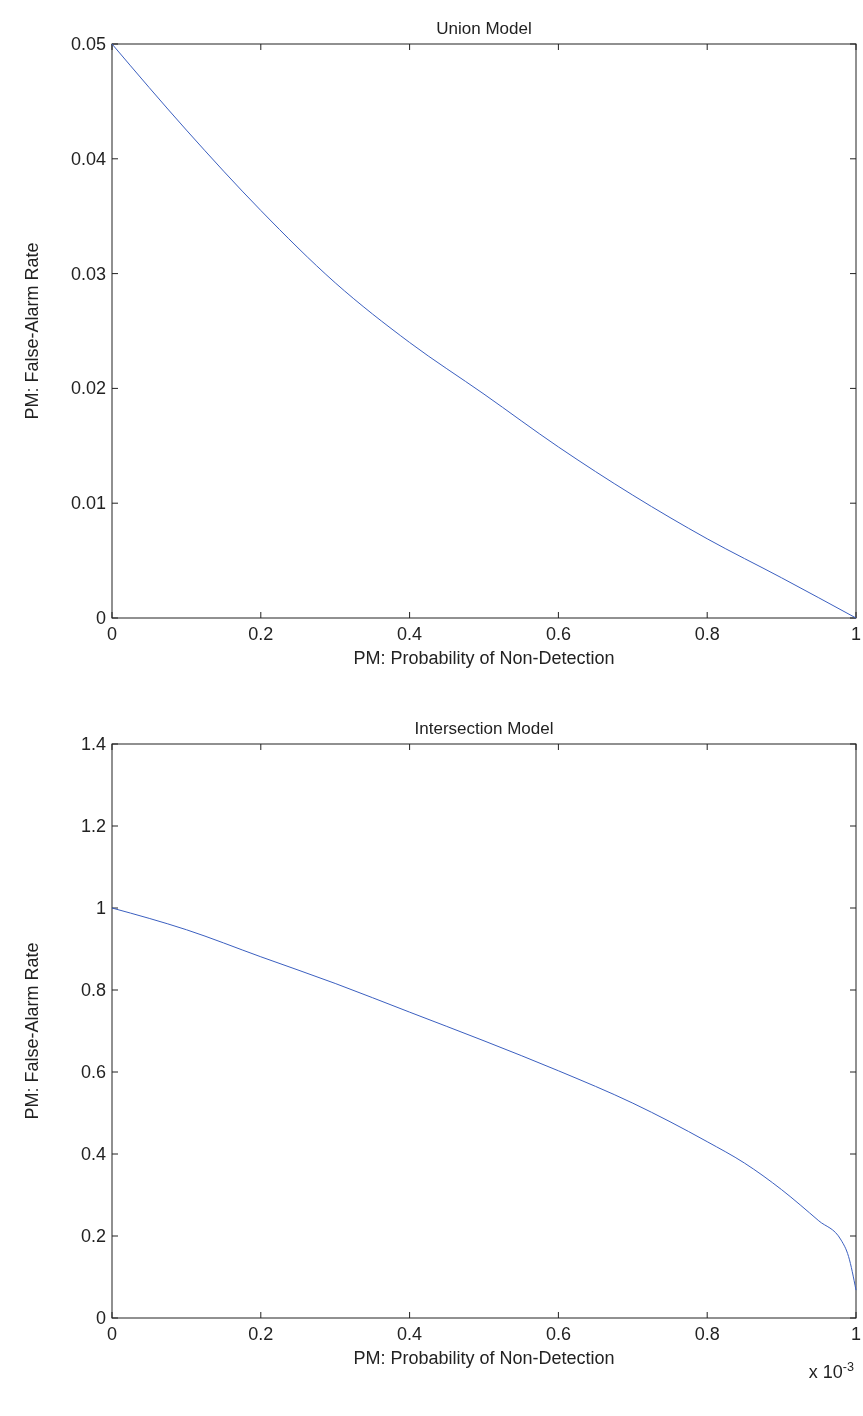 This screenshot has height=1416, width=863. Describe the element at coordinates (93, 1154) in the screenshot. I see `y-tick-label: 0.4` at that location.